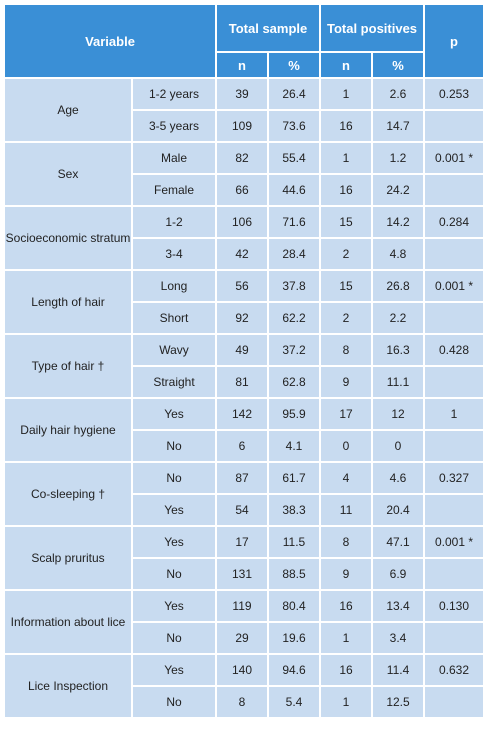  What do you see at coordinates (68, 238) in the screenshot?
I see `variable-cell: Socioeconomic stratum` at bounding box center [68, 238].